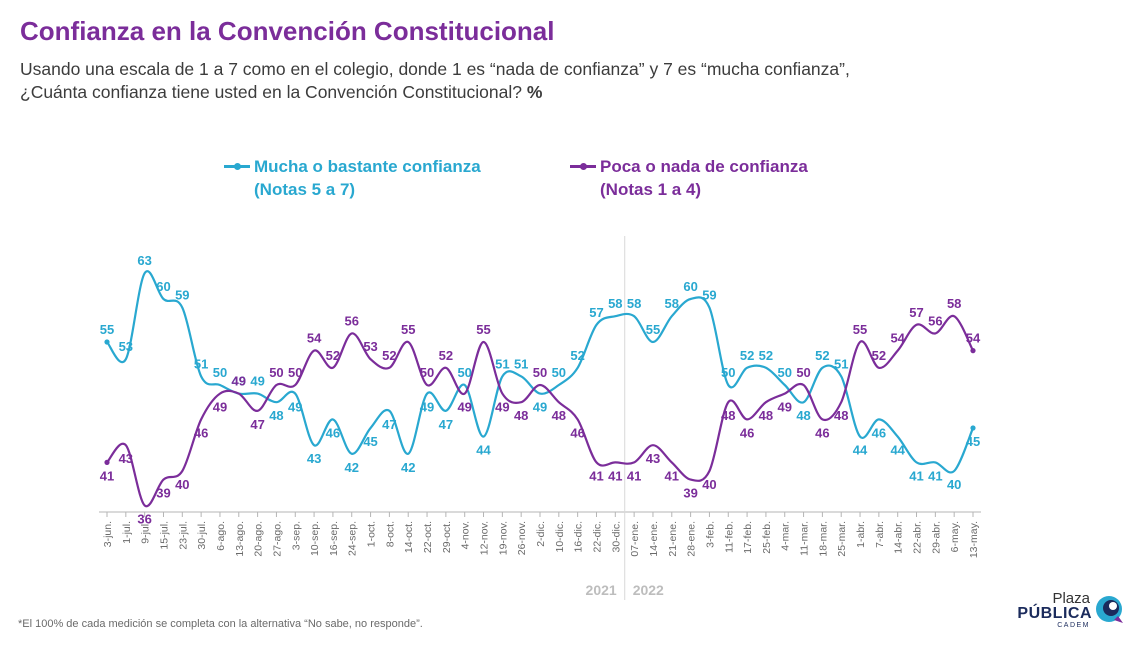 Image resolution: width=1140 pixels, height=648 pixels. Describe the element at coordinates (409, 537) in the screenshot. I see `x-tick-label: 14-oct.` at that location.